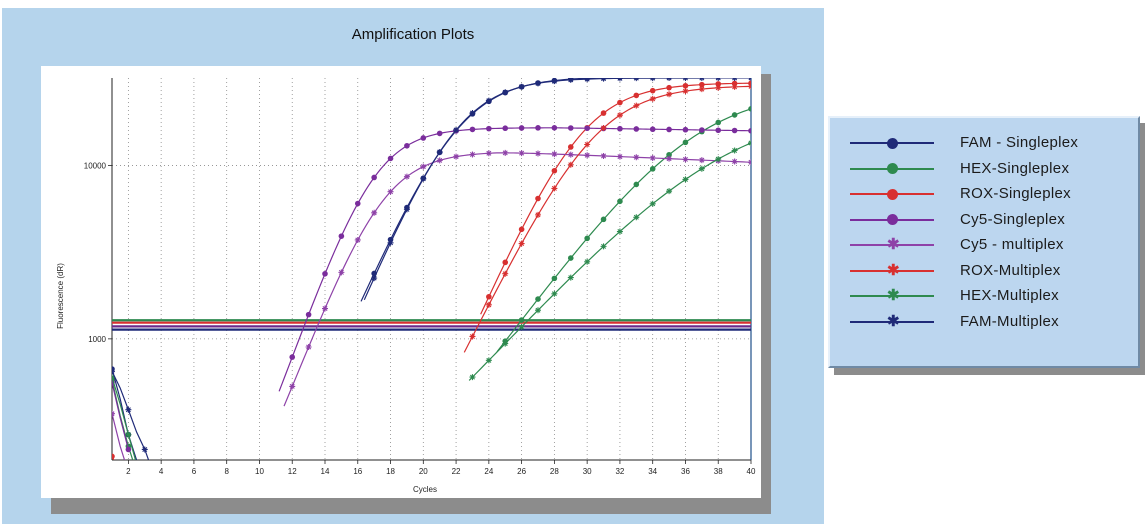 The image size is (1145, 527). Describe the element at coordinates (325, 471) in the screenshot. I see `x-tick-label: 14` at that location.